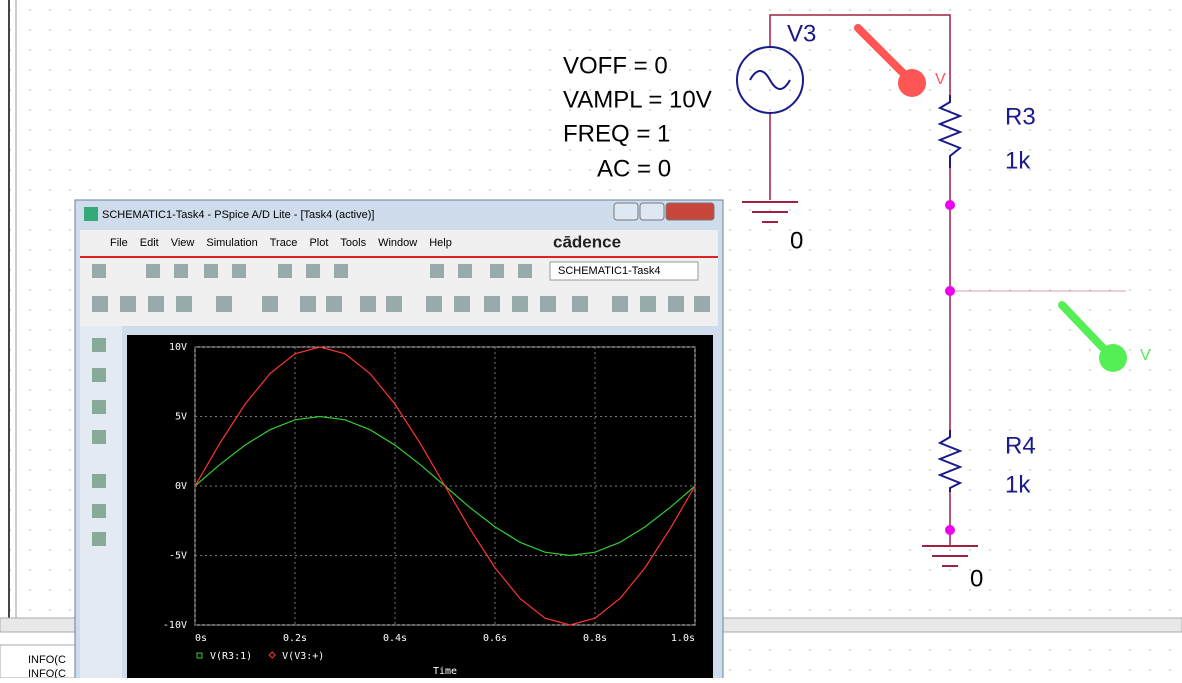 The width and height of the screenshot is (1182, 683). I want to click on side-toolbar, so click(101, 502).